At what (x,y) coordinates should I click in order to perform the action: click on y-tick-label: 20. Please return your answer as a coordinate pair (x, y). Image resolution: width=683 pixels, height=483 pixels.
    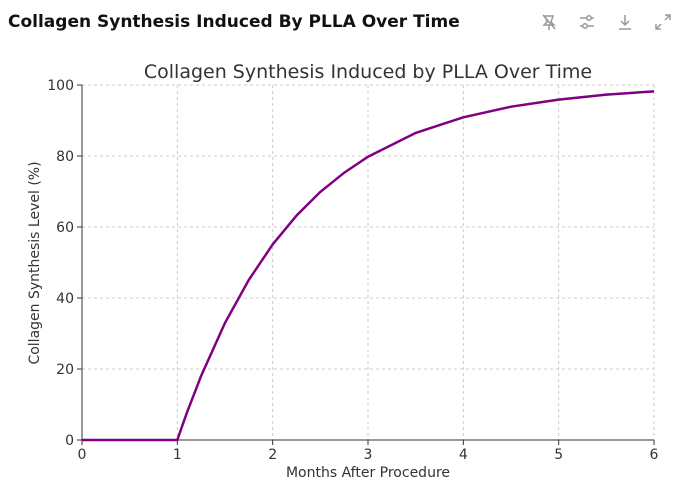
    Looking at the image, I should click on (65, 370).